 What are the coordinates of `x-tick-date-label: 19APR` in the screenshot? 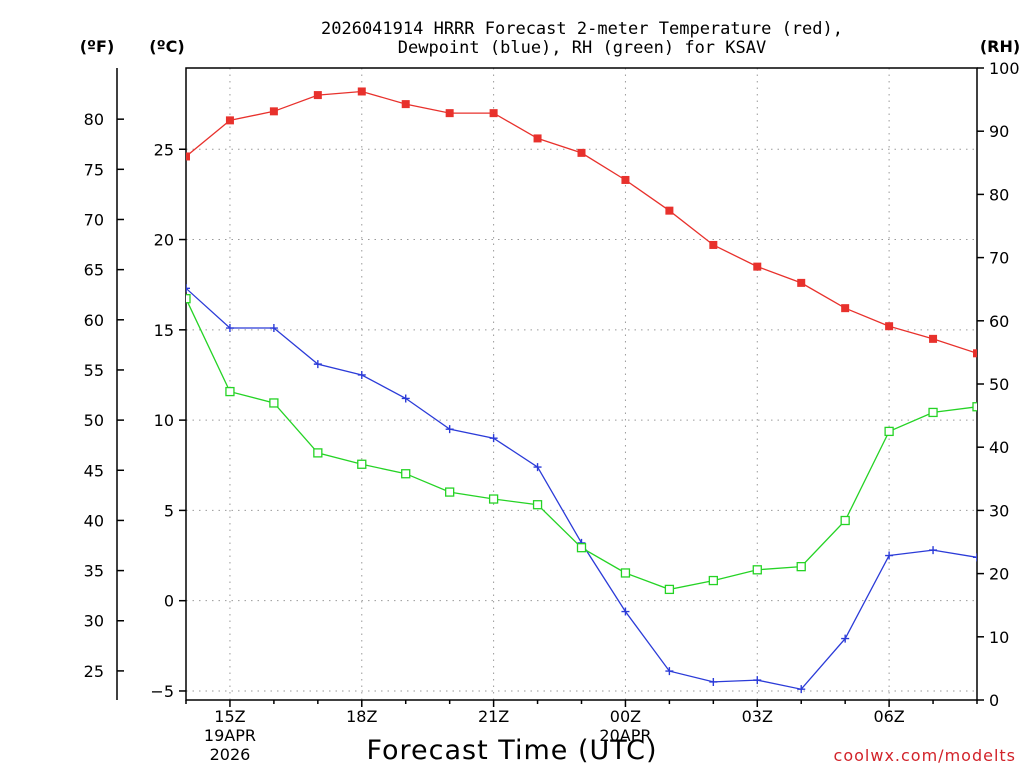 It's located at (230, 735).